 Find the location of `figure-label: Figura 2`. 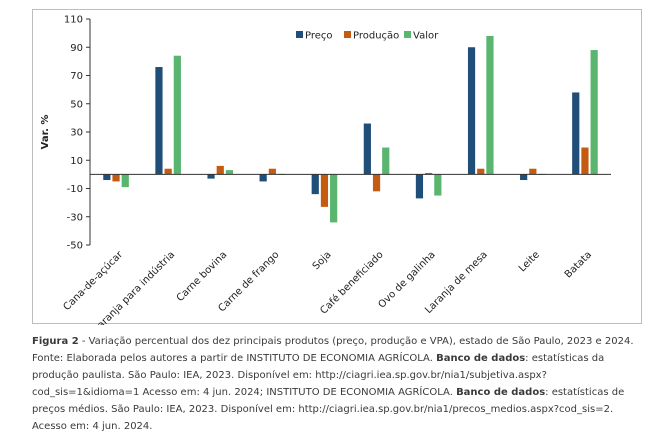

figure-label: Figura 2 is located at coordinates (55, 341).